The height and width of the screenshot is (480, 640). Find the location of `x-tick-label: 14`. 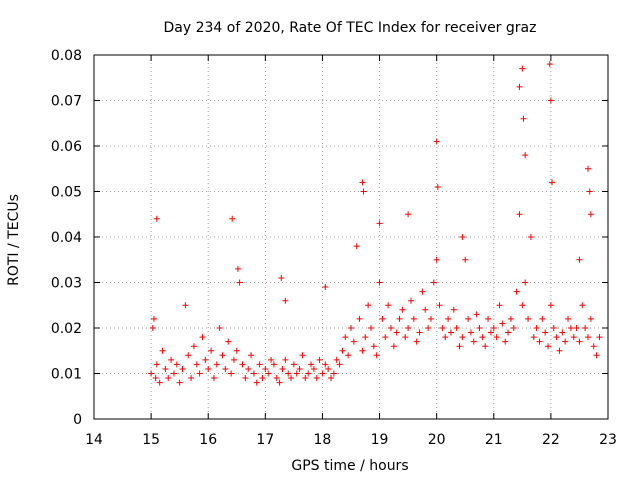

x-tick-label: 14 is located at coordinates (94, 440).